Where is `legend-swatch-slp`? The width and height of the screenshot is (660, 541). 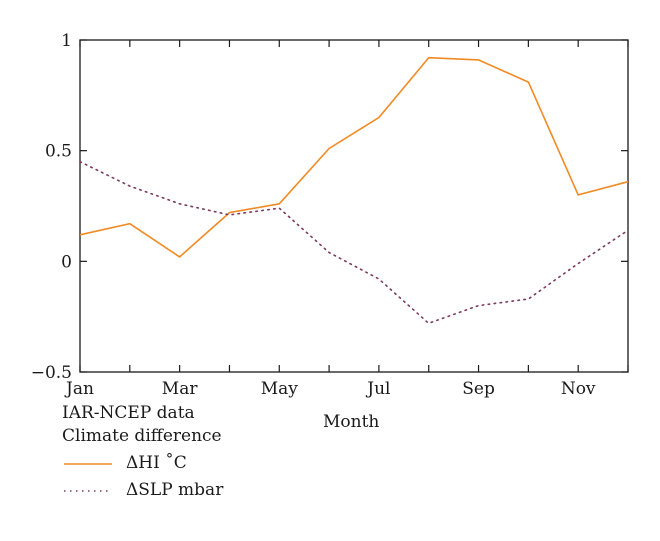
legend-swatch-slp is located at coordinates (88, 490).